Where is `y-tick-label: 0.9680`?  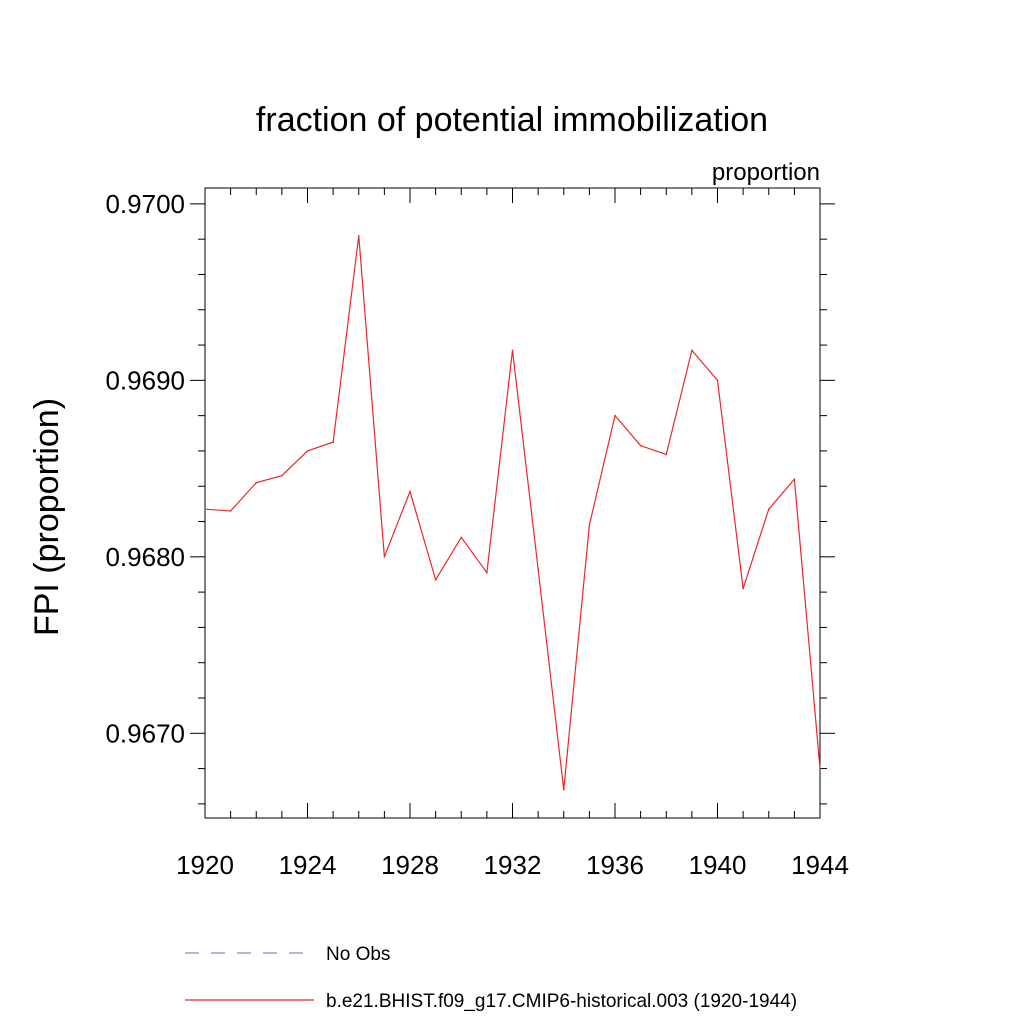 y-tick-label: 0.9680 is located at coordinates (145, 557).